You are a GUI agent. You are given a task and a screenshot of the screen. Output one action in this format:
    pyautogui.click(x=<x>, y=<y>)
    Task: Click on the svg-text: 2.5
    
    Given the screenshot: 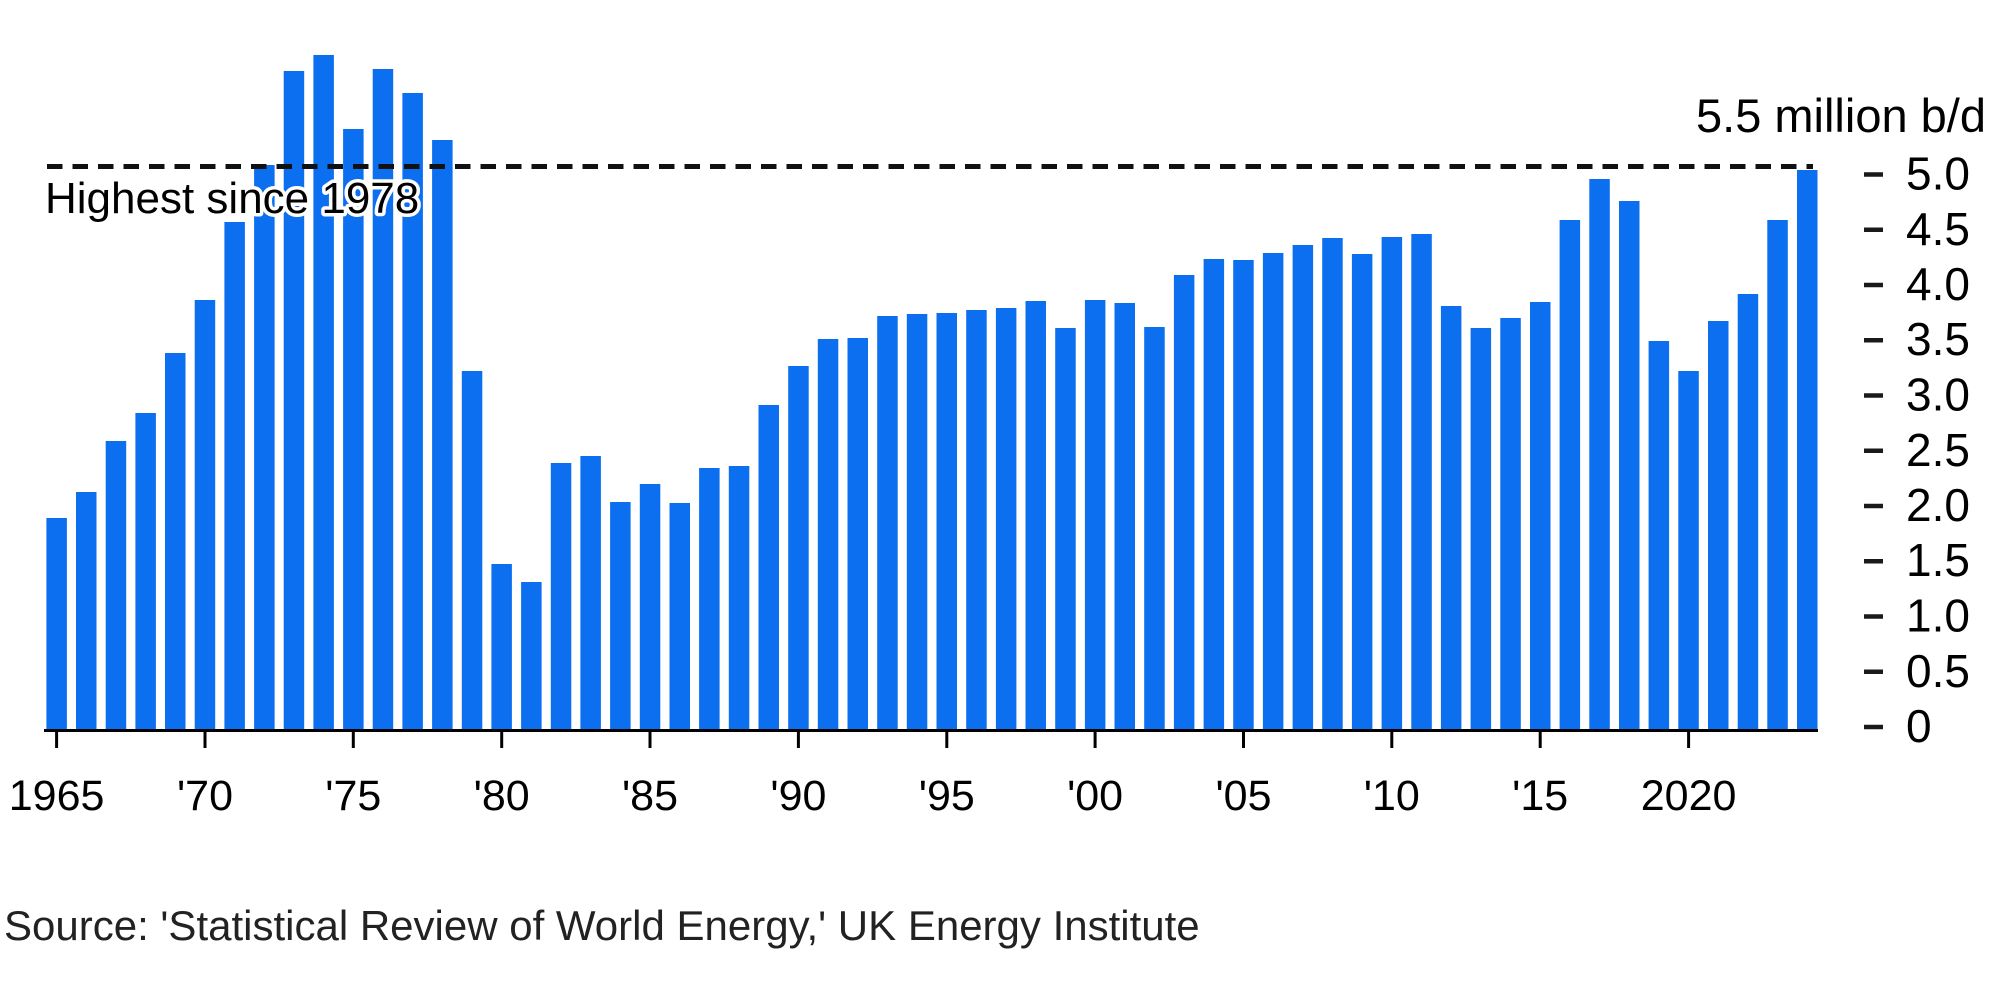 What is the action you would take?
    pyautogui.click(x=1938, y=450)
    